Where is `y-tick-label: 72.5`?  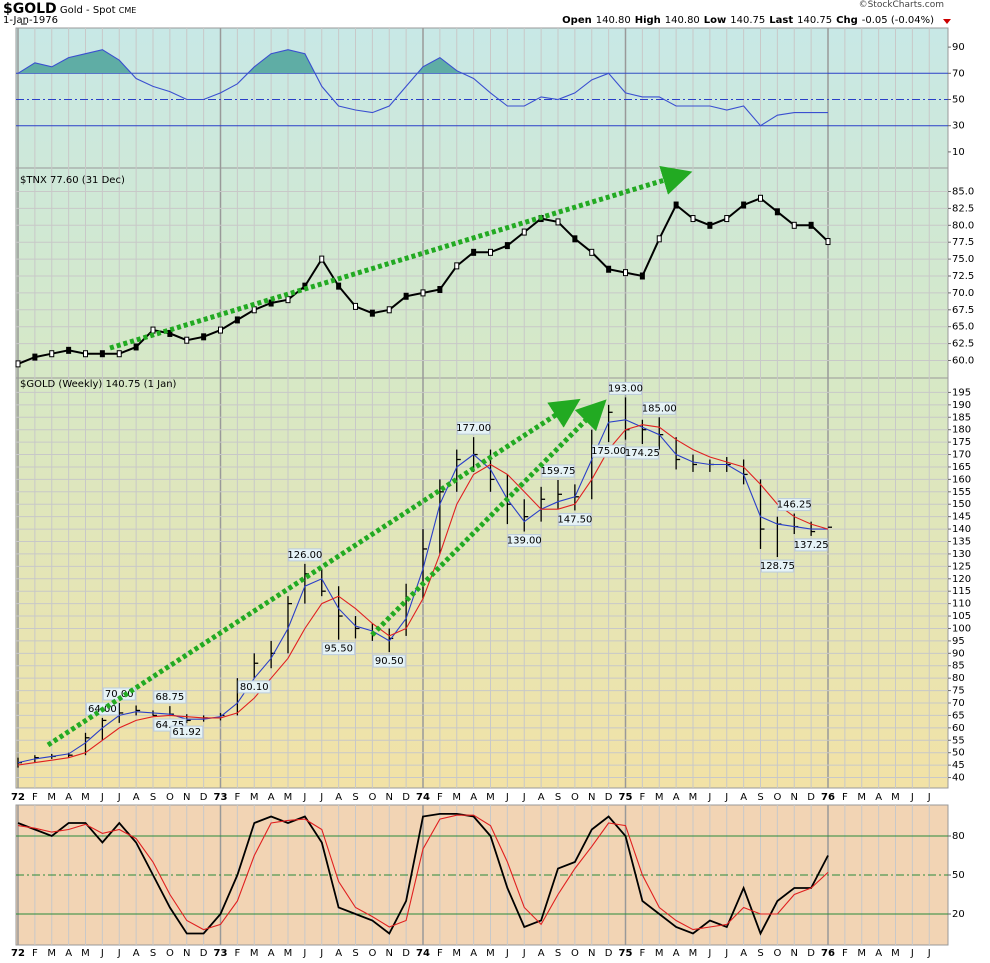 y-tick-label: 72.5 is located at coordinates (963, 276).